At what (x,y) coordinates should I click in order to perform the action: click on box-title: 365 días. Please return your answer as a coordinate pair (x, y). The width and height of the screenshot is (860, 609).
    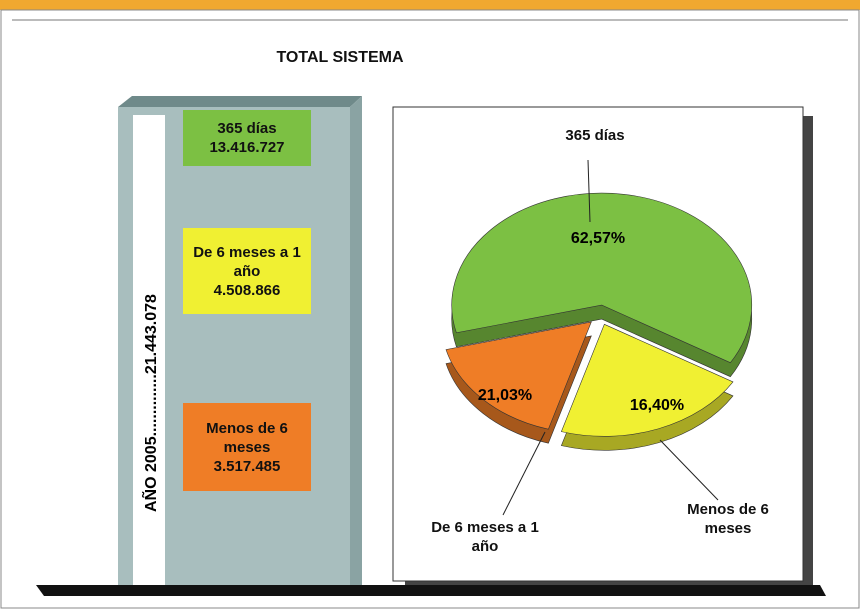
    Looking at the image, I should click on (247, 128).